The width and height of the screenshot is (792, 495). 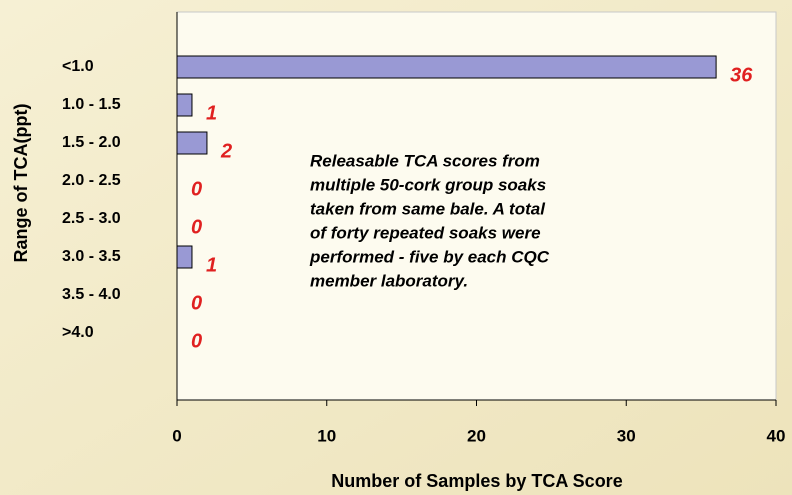 I want to click on x-tick-label: 40, so click(x=776, y=435).